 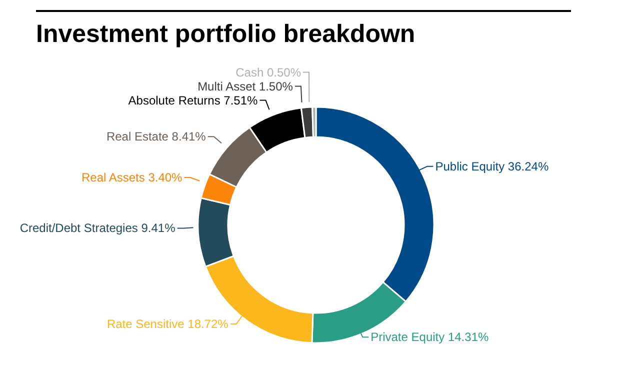 What do you see at coordinates (98, 228) in the screenshot?
I see `slice-label: Credit/Debt Strategies 9.41%` at bounding box center [98, 228].